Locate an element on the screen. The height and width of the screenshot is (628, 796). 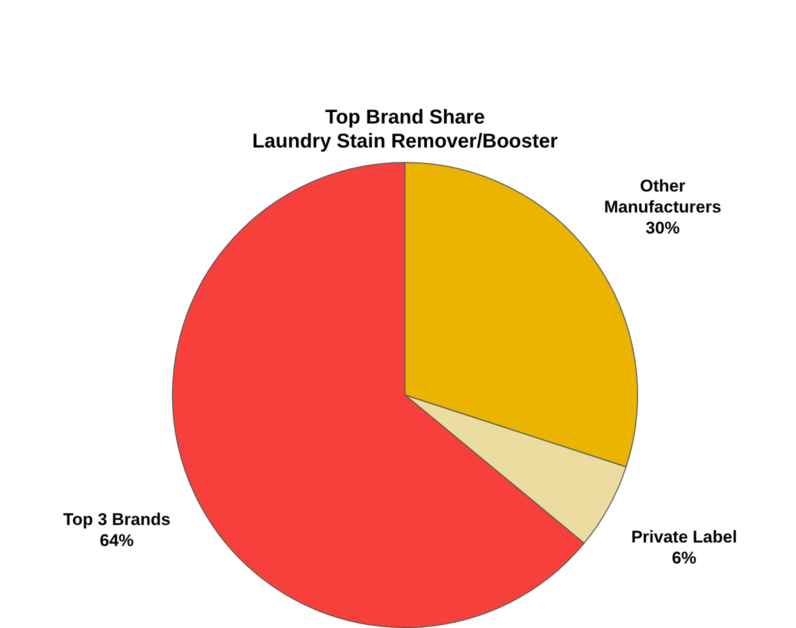
data-label: 30% is located at coordinates (663, 228).